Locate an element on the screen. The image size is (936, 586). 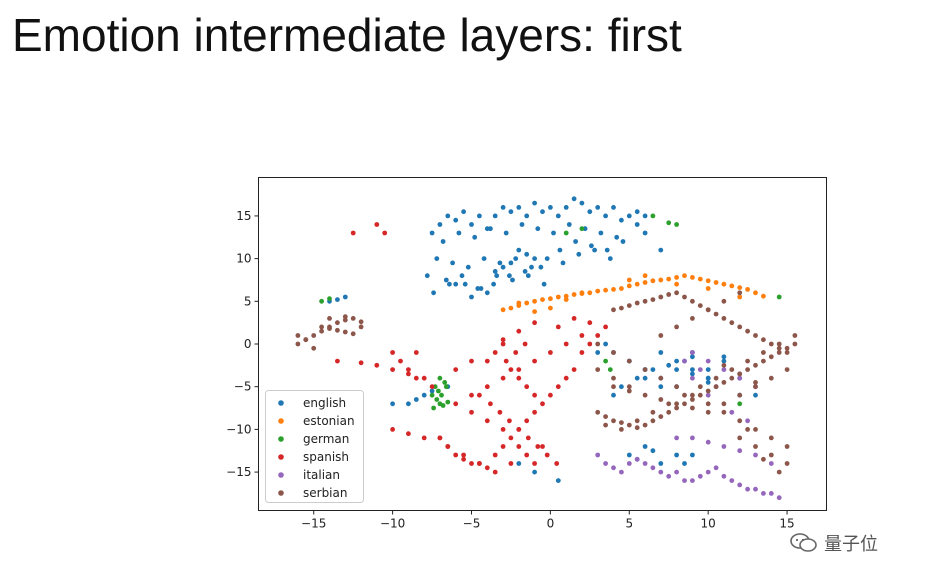
y-tick-label: 0 is located at coordinates (248, 344).